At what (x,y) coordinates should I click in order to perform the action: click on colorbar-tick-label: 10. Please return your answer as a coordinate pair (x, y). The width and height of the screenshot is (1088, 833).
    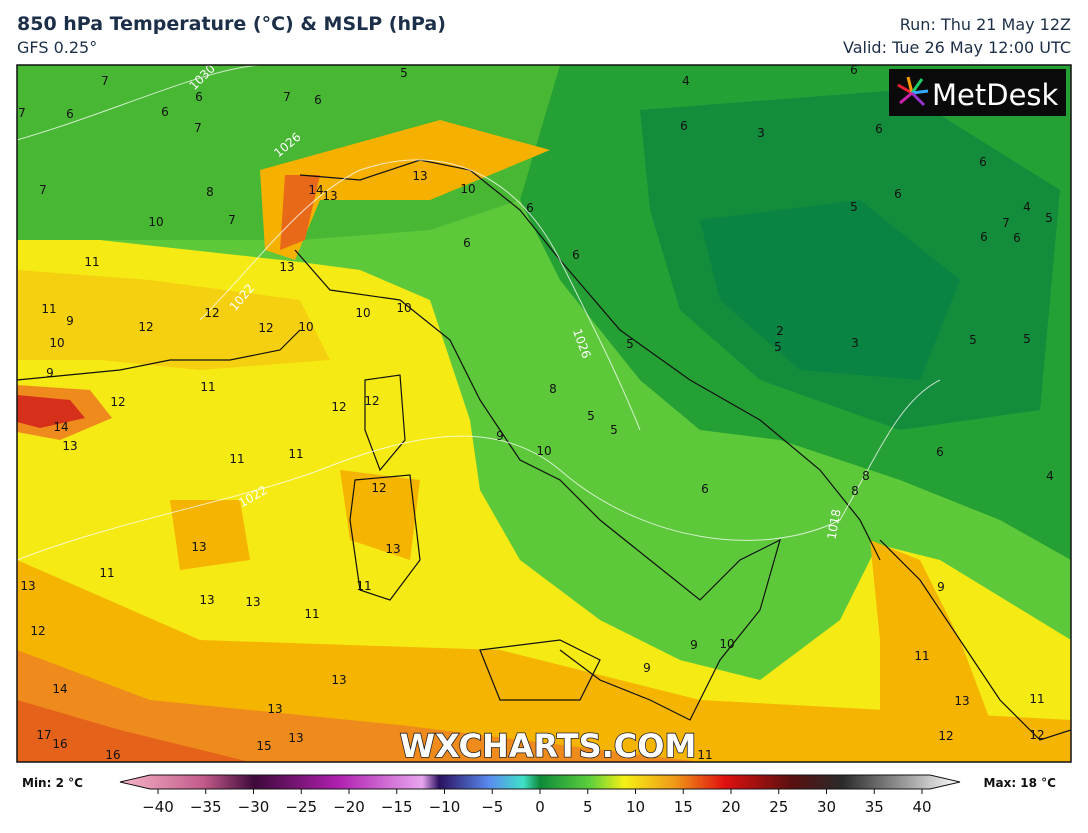
    Looking at the image, I should click on (635, 807).